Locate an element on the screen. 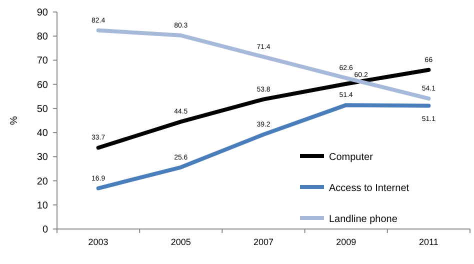 The width and height of the screenshot is (474, 264). y-tick-label: 40 is located at coordinates (42, 134).